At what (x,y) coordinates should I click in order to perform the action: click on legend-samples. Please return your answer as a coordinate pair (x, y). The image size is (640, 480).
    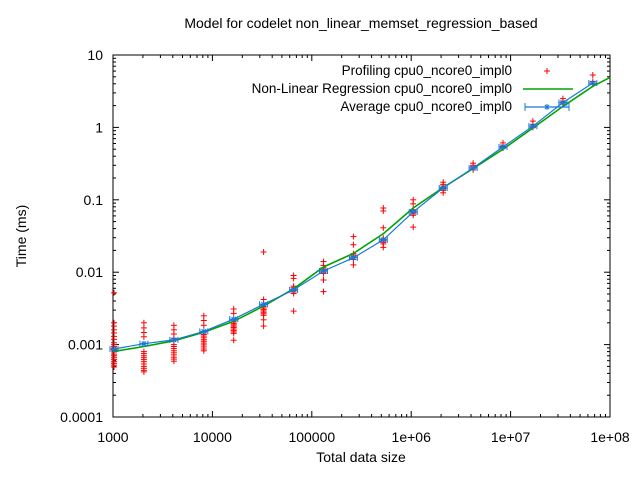
    Looking at the image, I should click on (548, 89).